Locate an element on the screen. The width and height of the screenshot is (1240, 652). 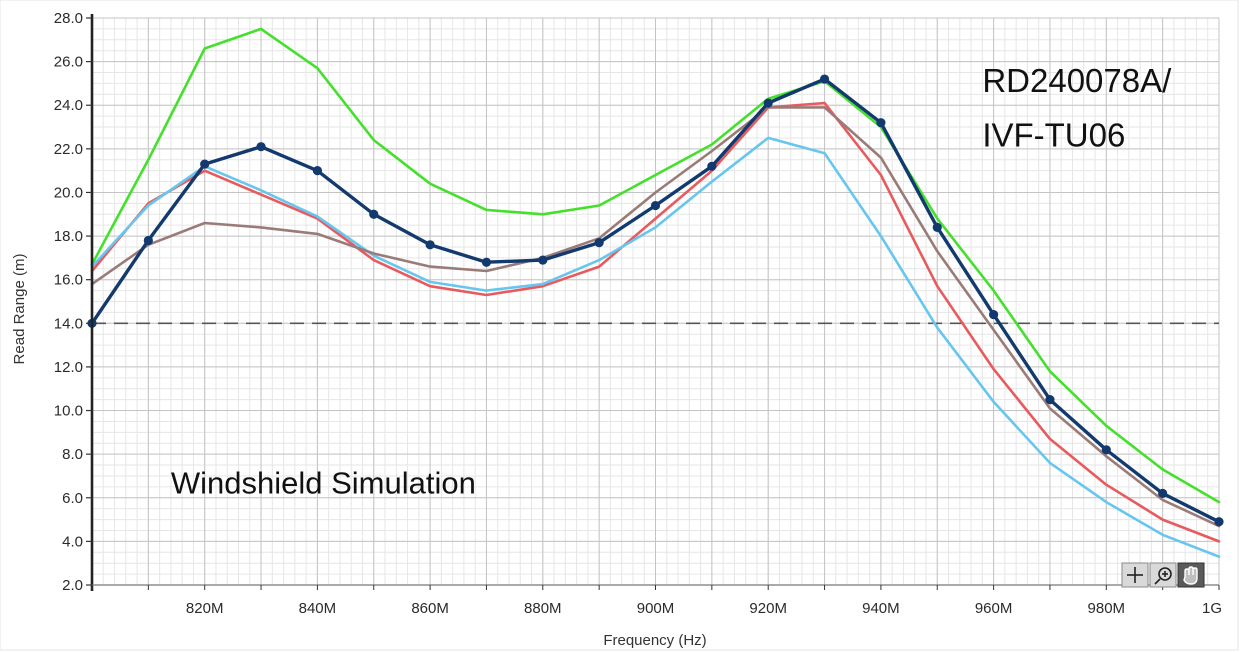
y-axis-title: Read Range (m) is located at coordinates (19, 309).